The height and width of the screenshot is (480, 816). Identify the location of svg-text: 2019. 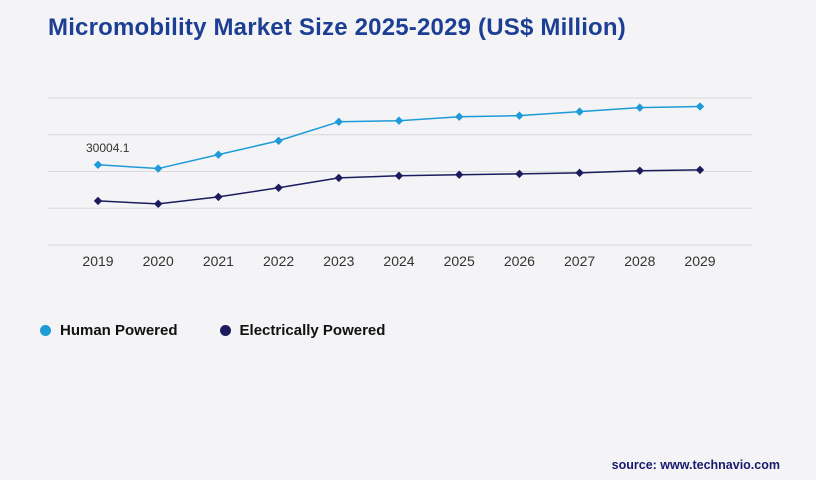
(97, 261).